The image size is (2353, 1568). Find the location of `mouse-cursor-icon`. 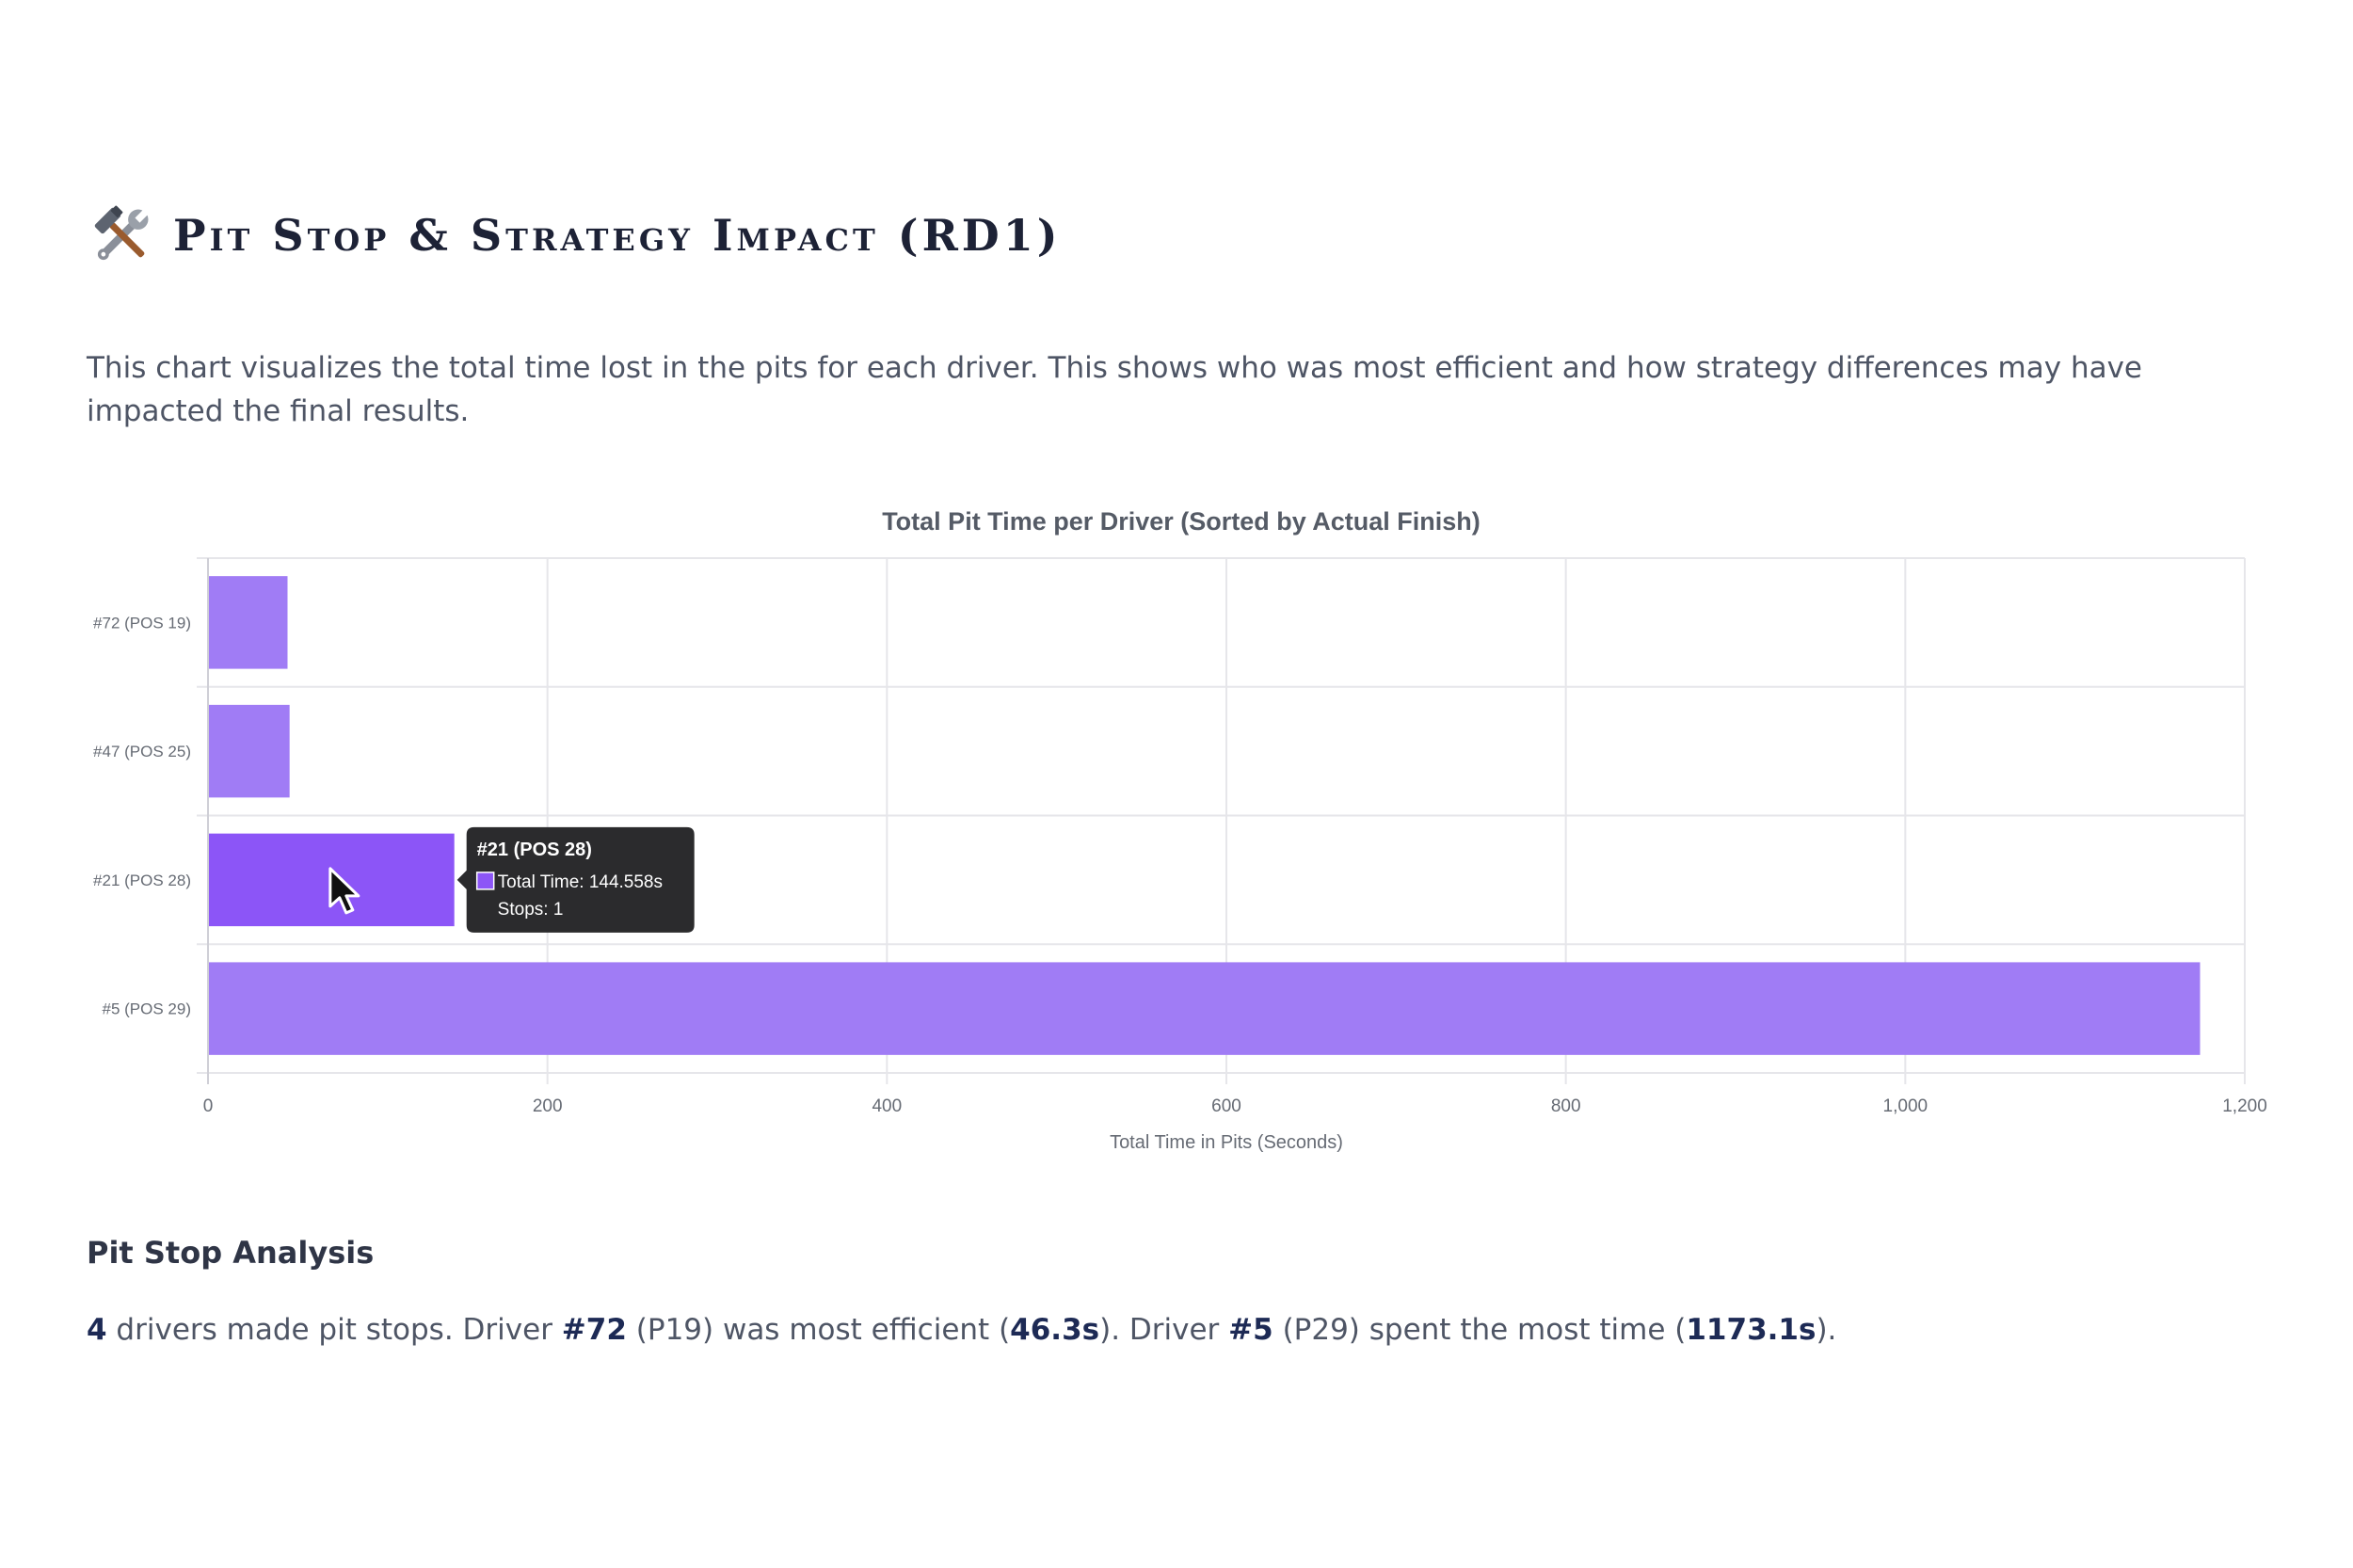

mouse-cursor-icon is located at coordinates (344, 891).